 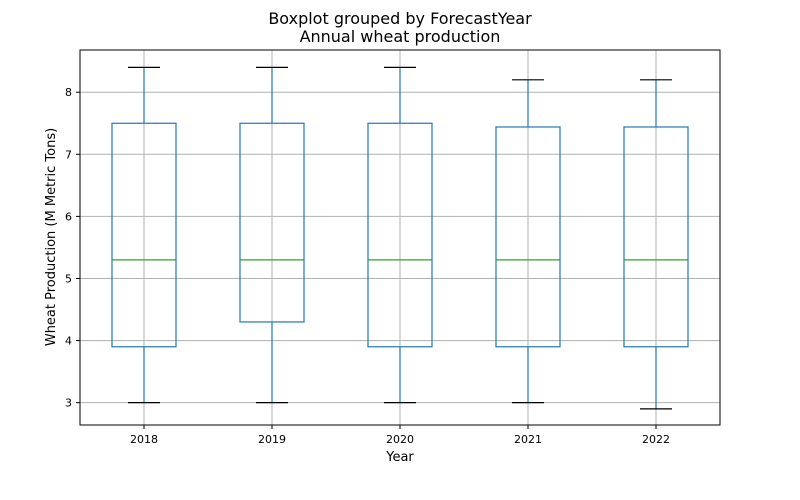 I want to click on y-tick-label: 8, so click(x=68, y=92).